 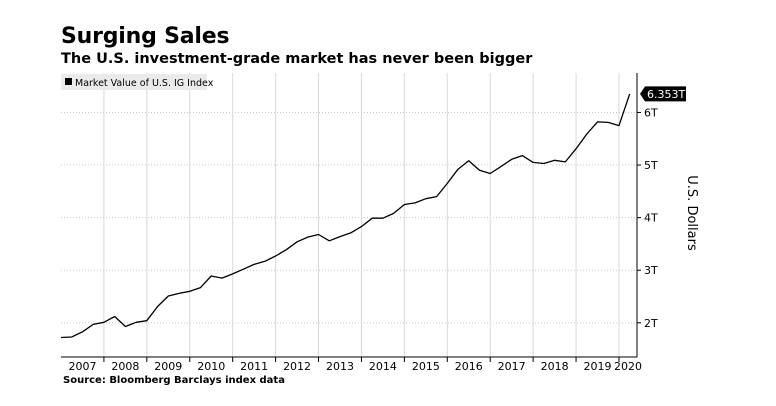 What do you see at coordinates (211, 366) in the screenshot?
I see `x-tick-label: 2010` at bounding box center [211, 366].